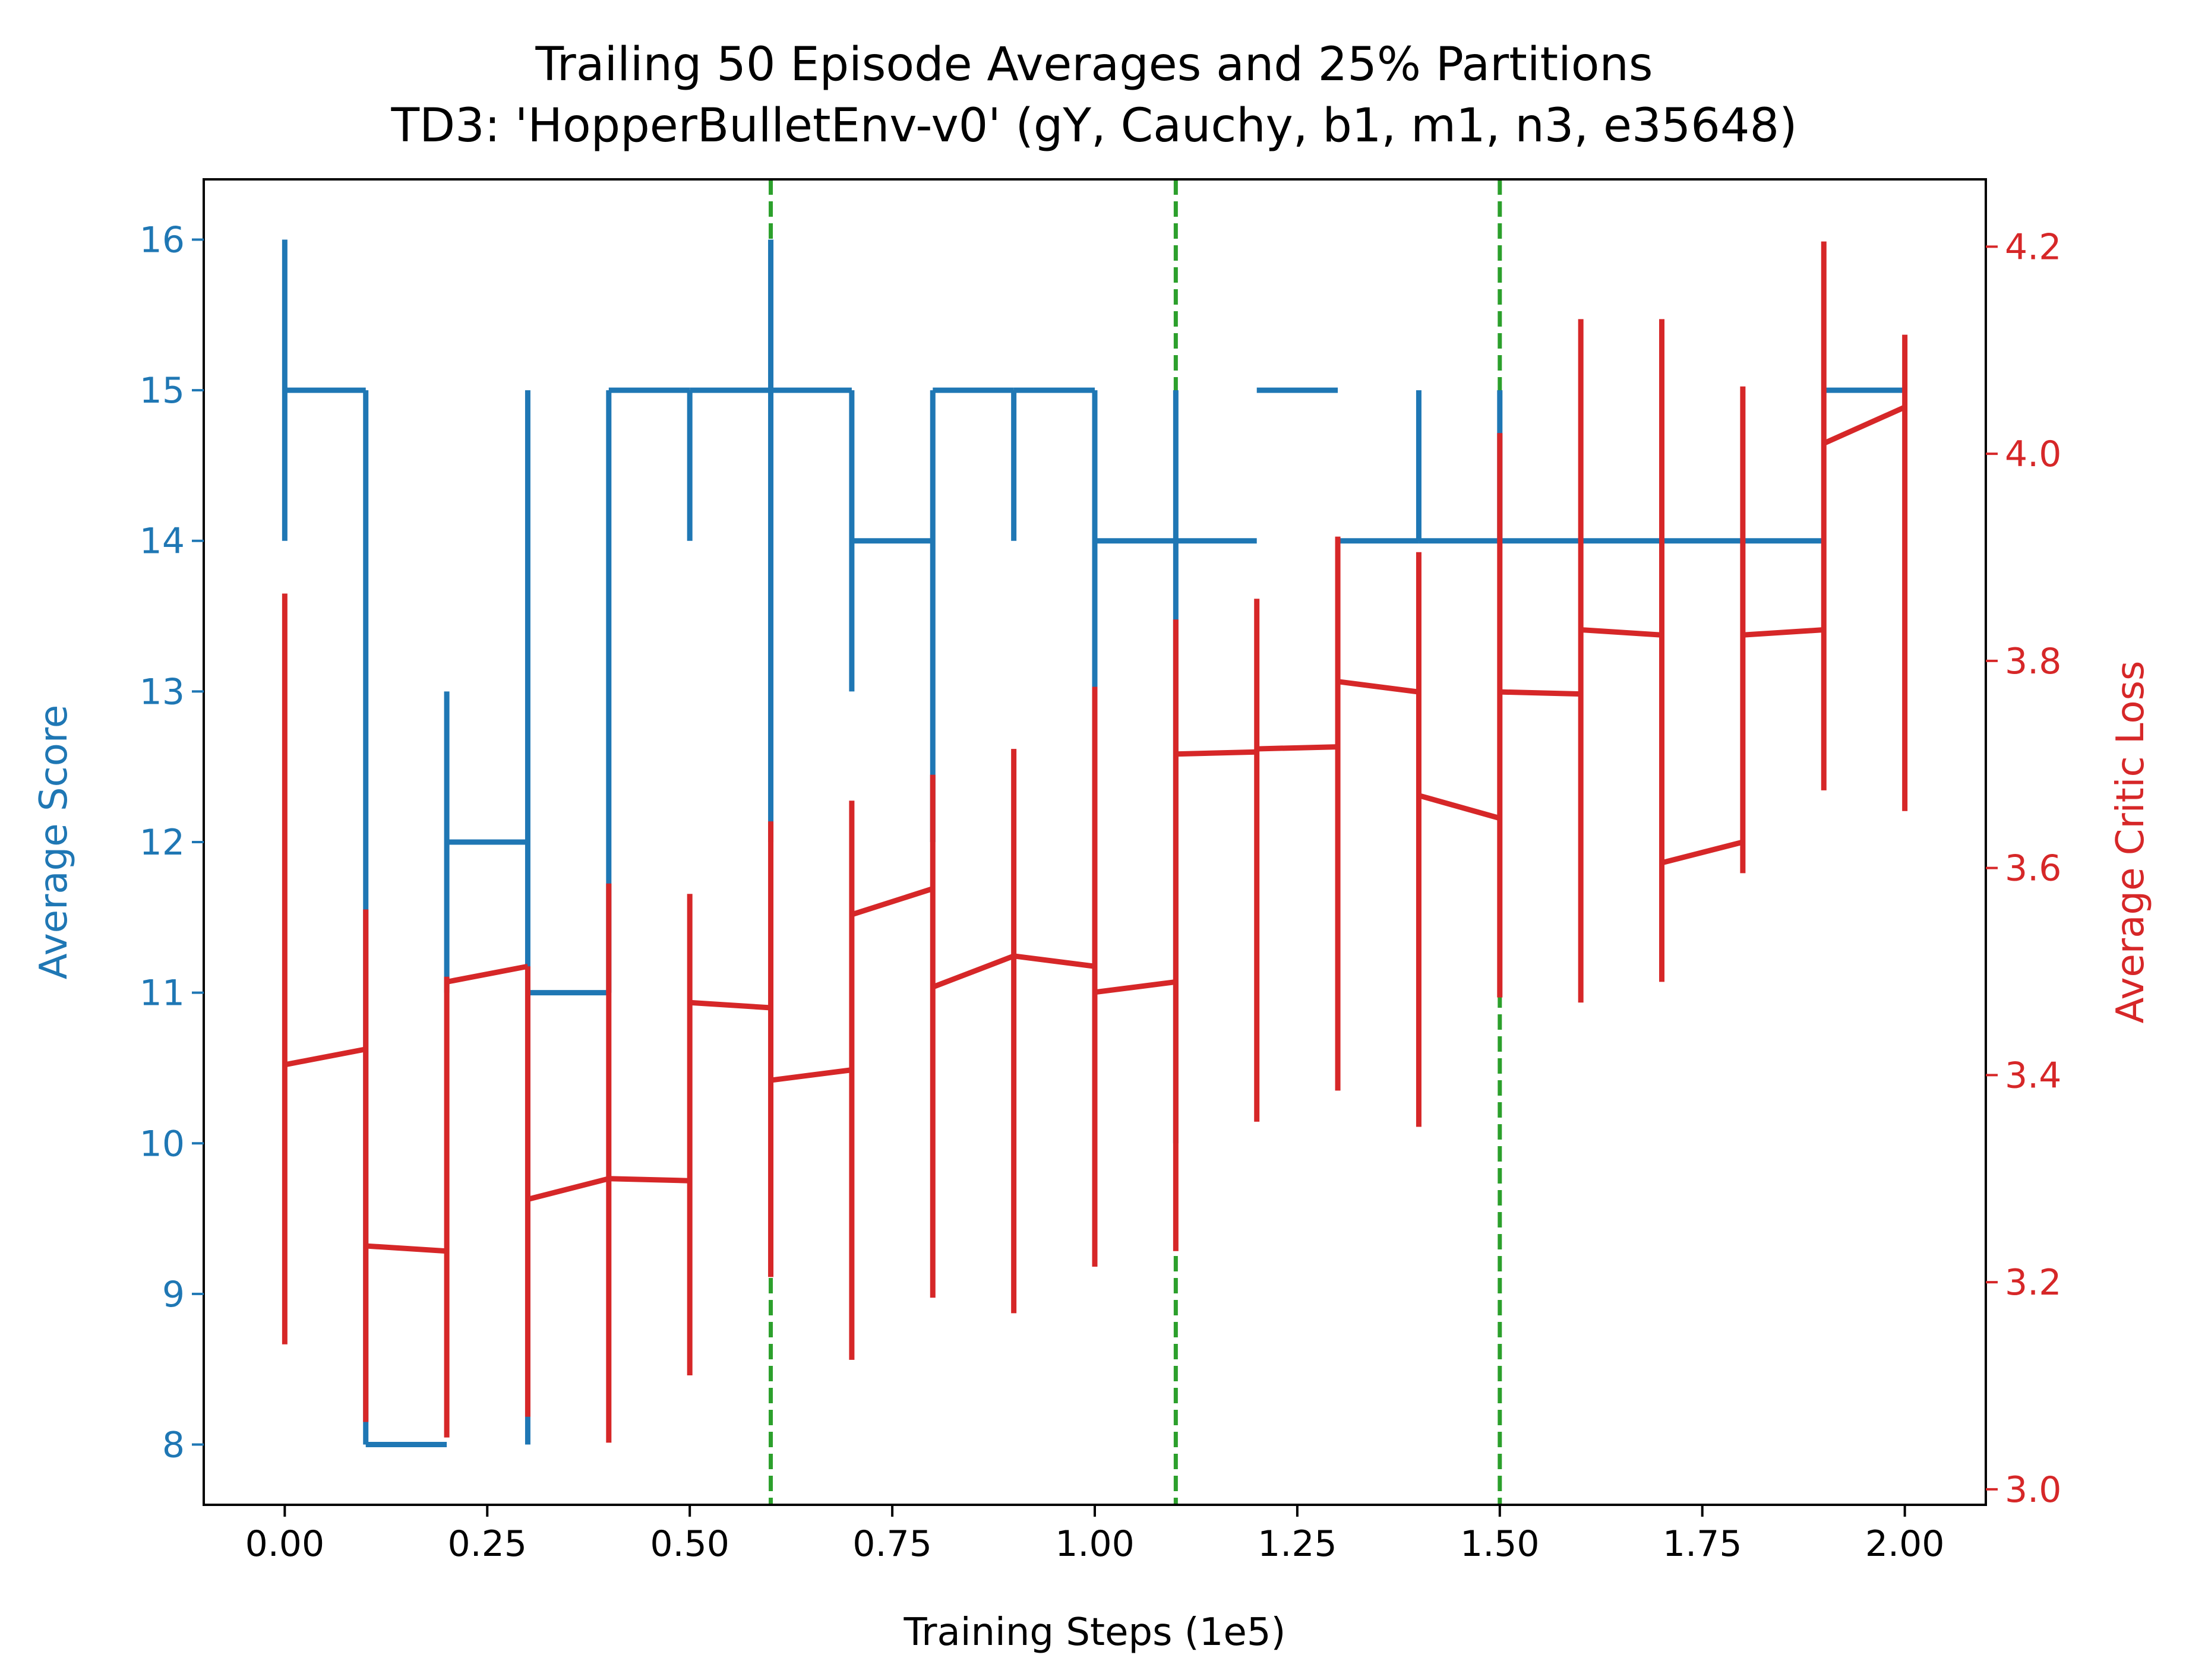 The height and width of the screenshot is (1680, 2186). What do you see at coordinates (2033, 247) in the screenshot?
I see `y-right-tick-label-6: 4.2` at bounding box center [2033, 247].